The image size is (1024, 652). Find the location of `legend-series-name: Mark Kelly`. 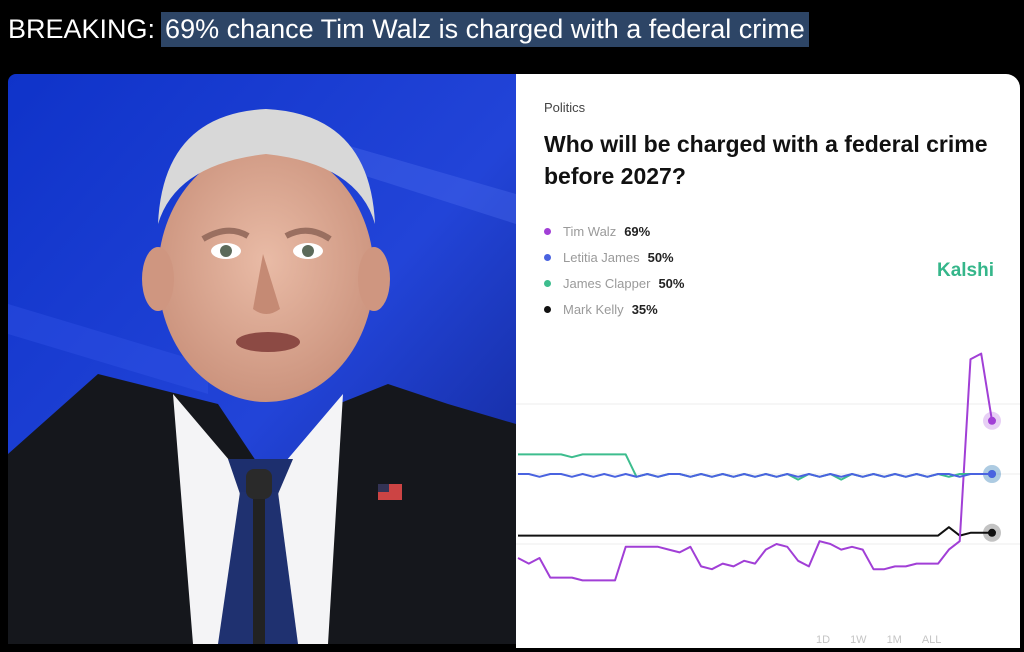

legend-series-name: Mark Kelly is located at coordinates (593, 309).